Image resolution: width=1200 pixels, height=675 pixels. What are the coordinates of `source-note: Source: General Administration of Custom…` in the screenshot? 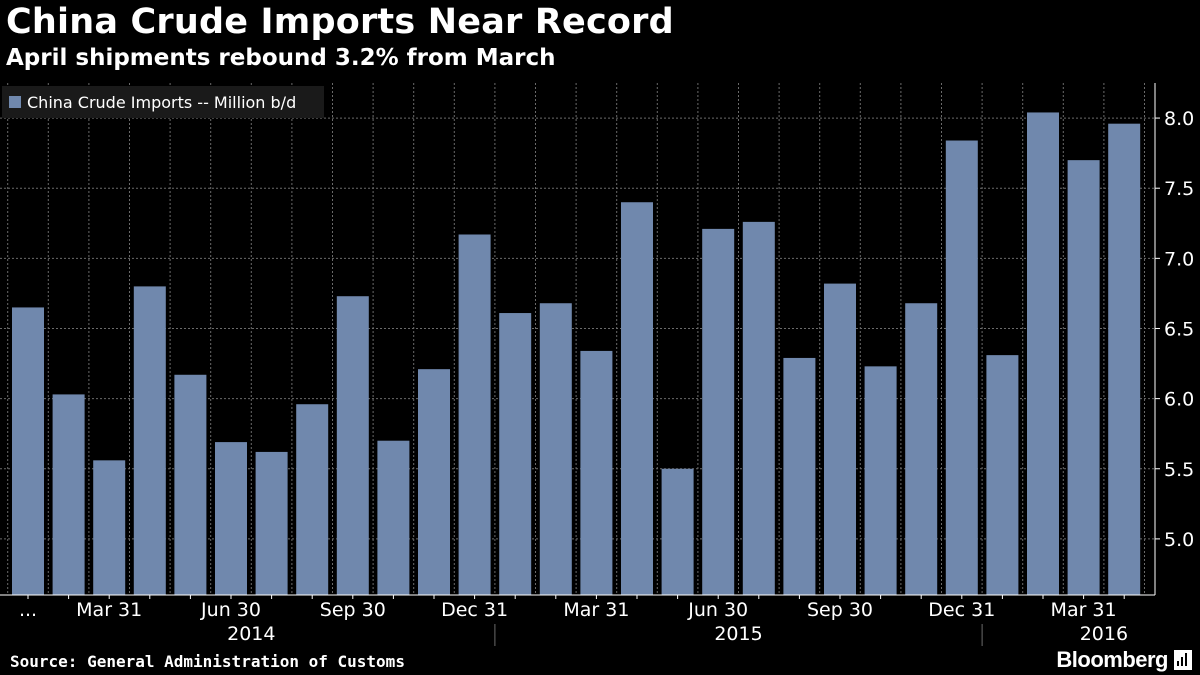 It's located at (207, 661).